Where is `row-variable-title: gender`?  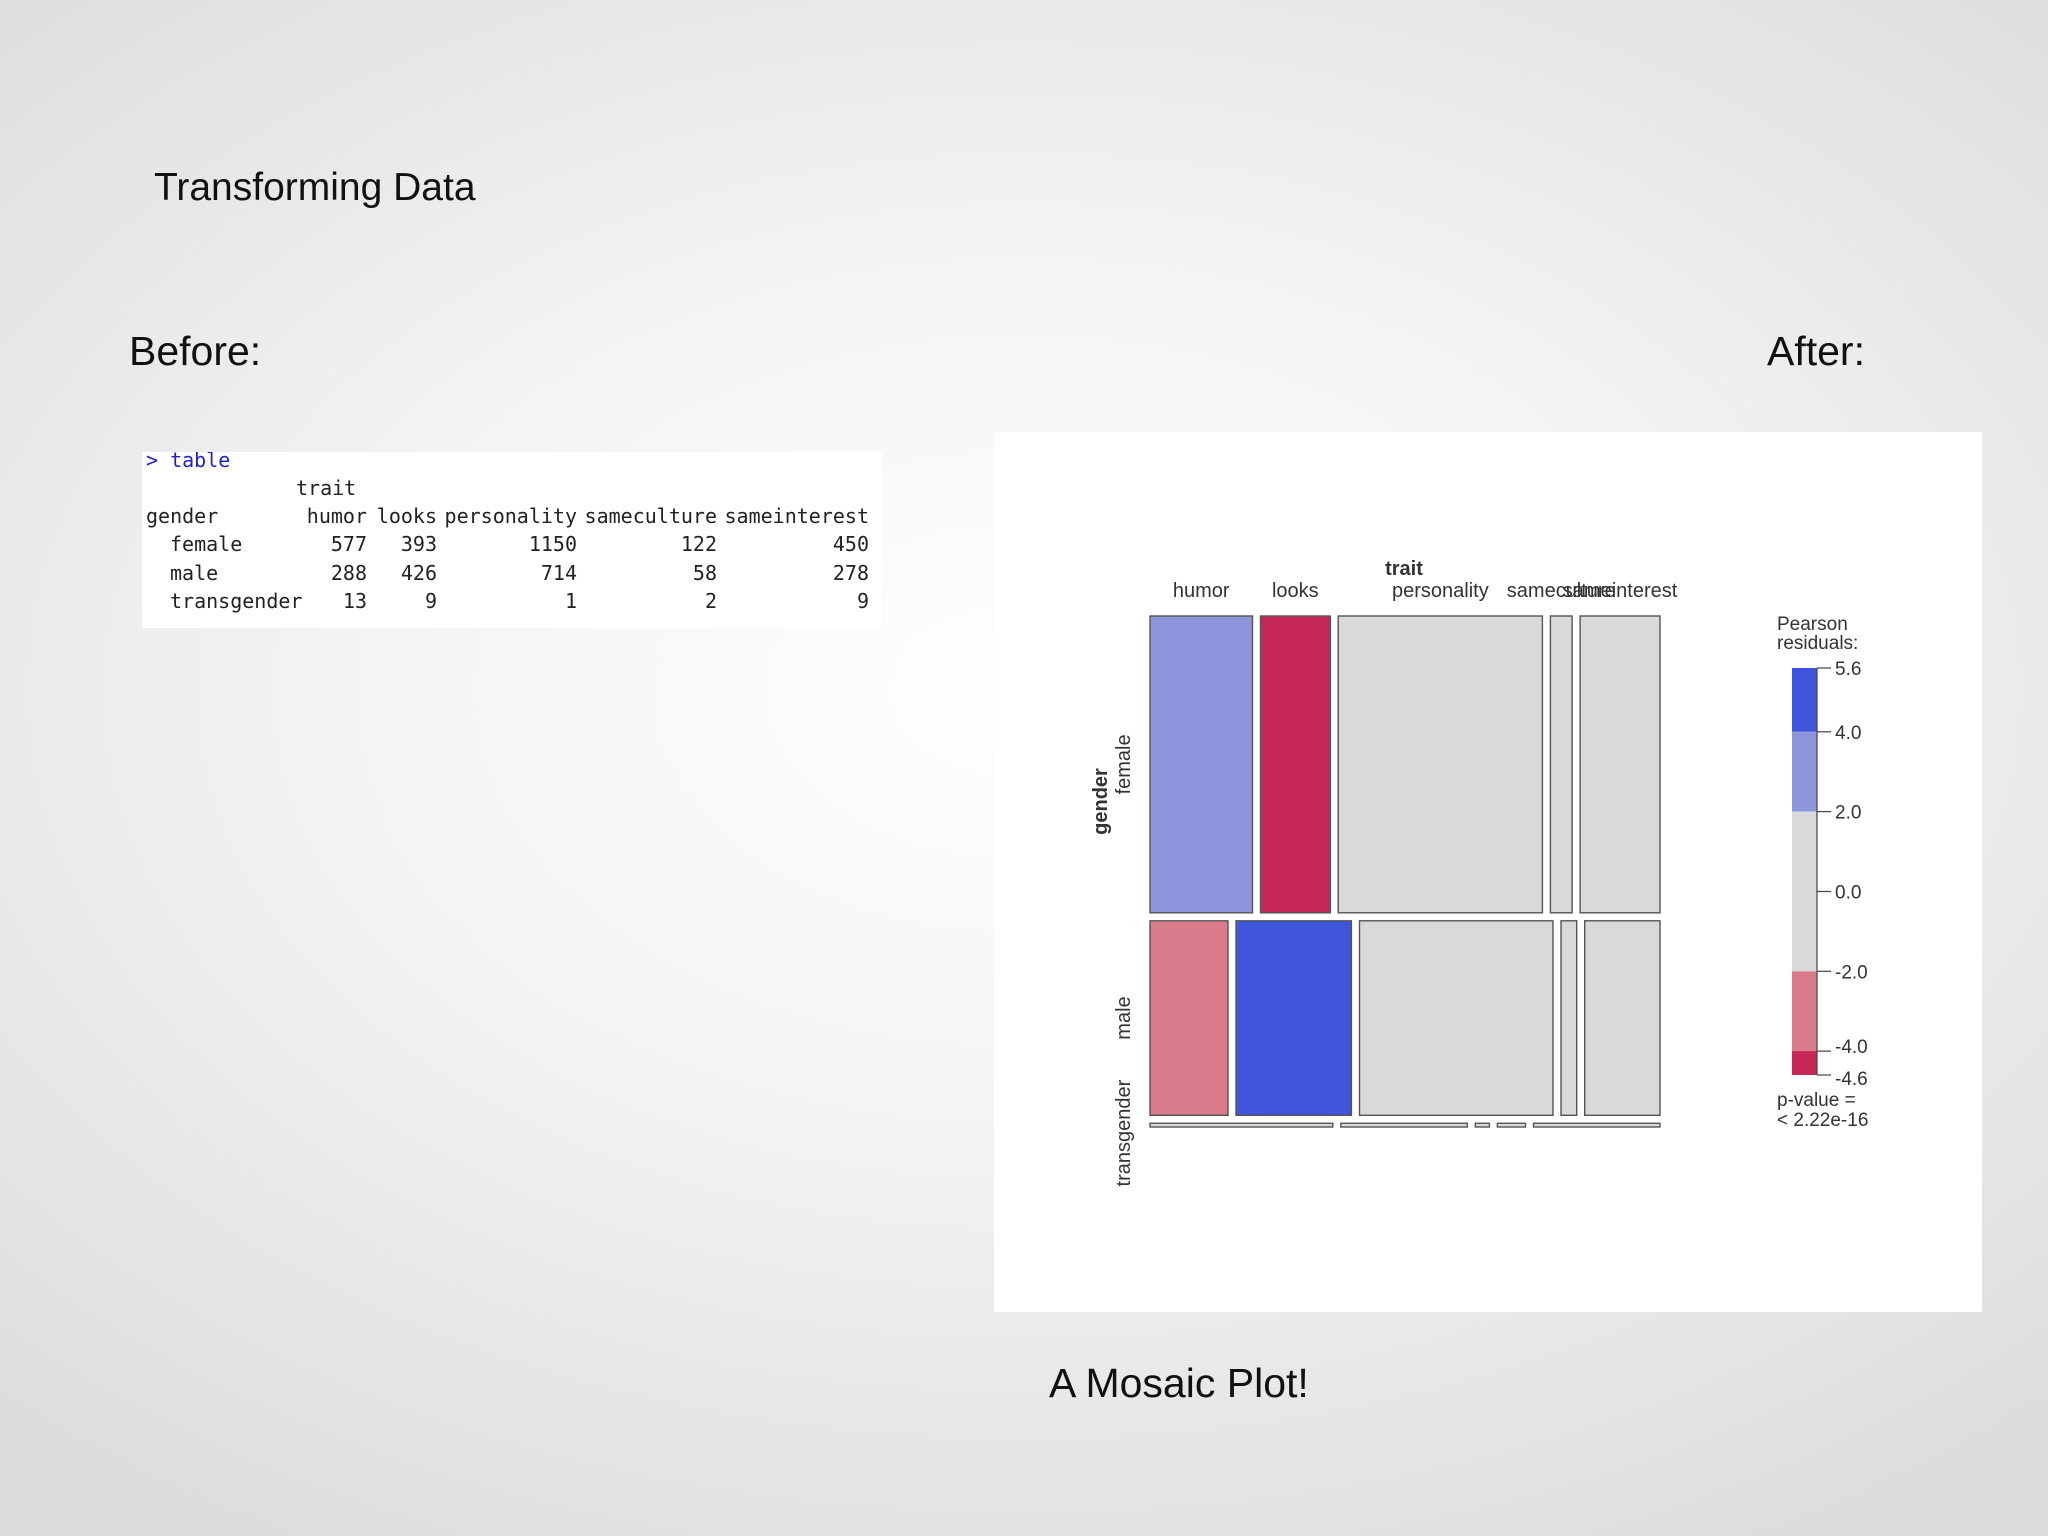
row-variable-title: gender is located at coordinates (1101, 801).